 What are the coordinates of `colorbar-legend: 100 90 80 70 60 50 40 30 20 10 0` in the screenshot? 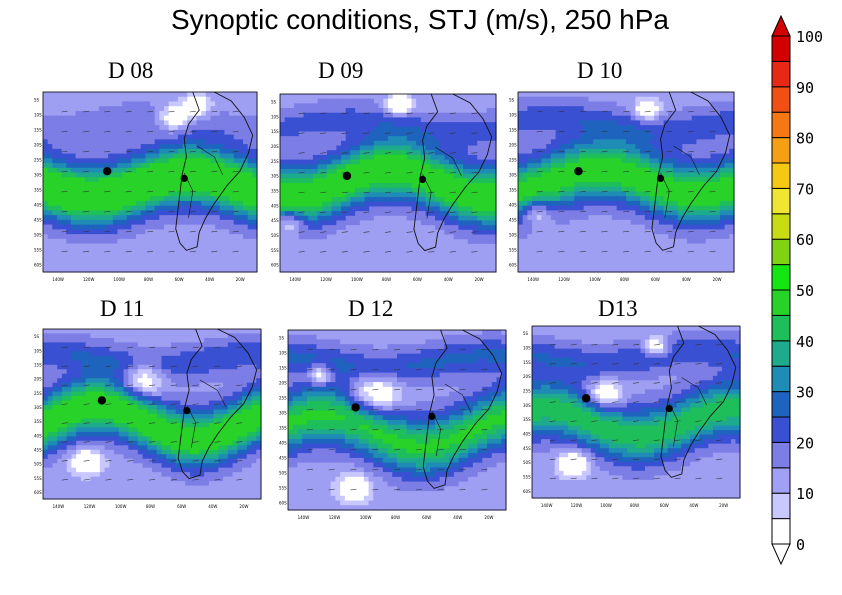 It's located at (803, 297).